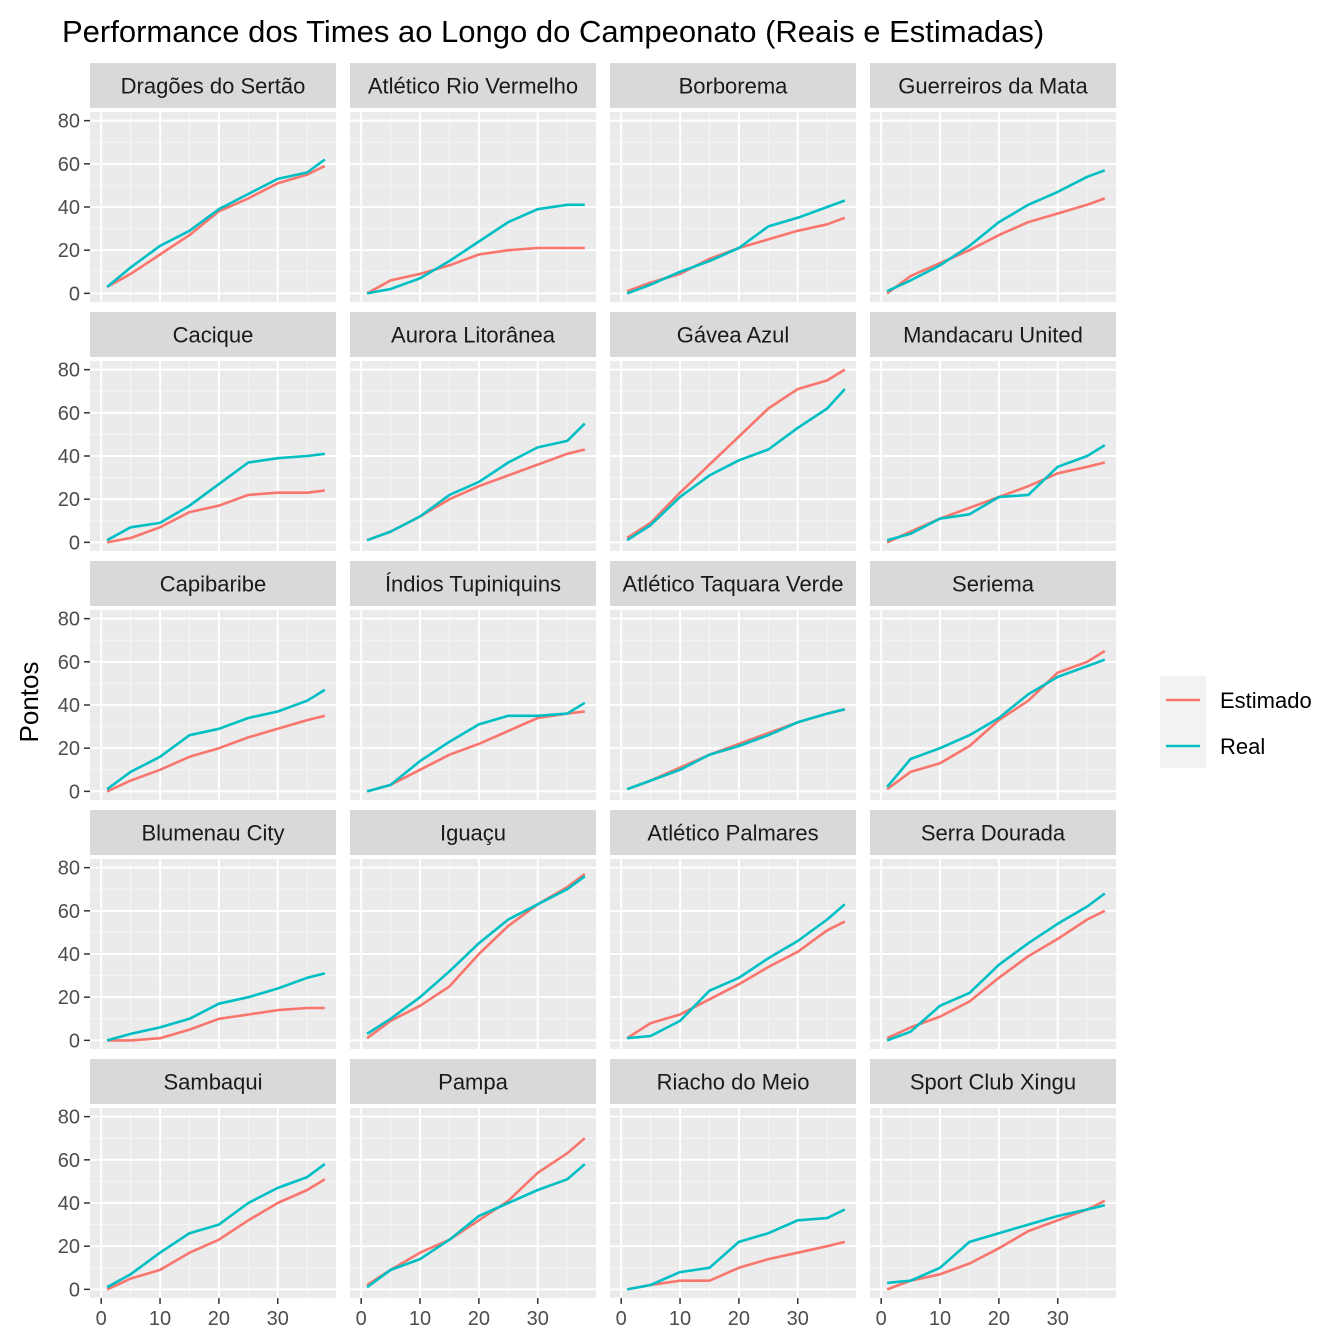  I want to click on facet-panel: Blumenau City 0 20 40 60 80, so click(197, 931).